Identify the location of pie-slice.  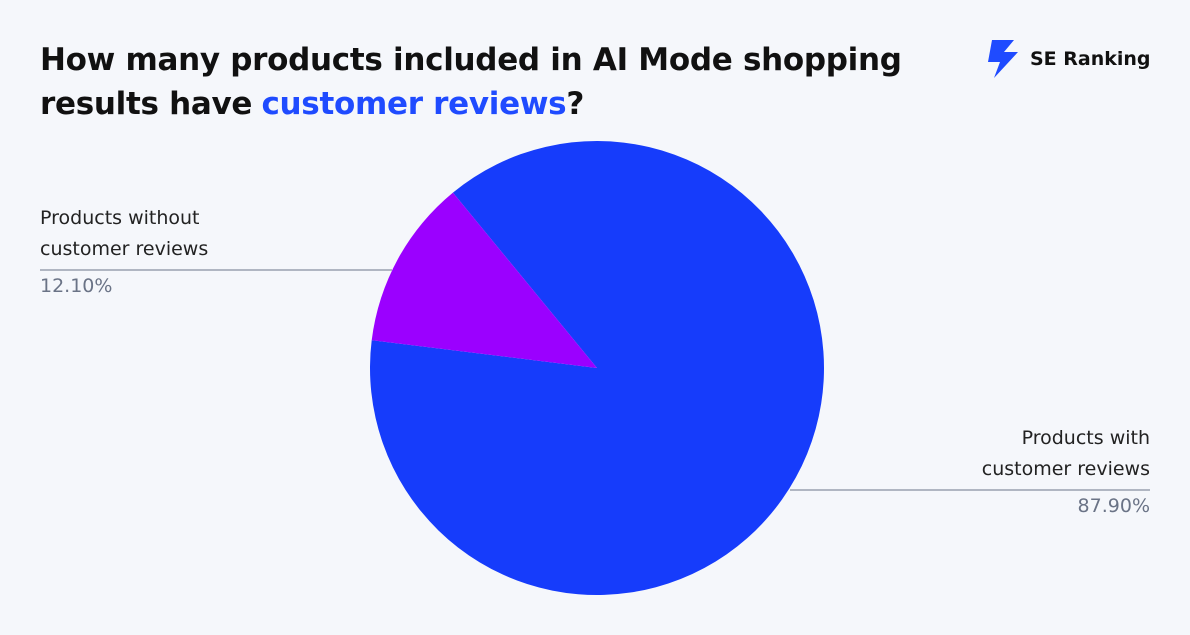
(484, 280).